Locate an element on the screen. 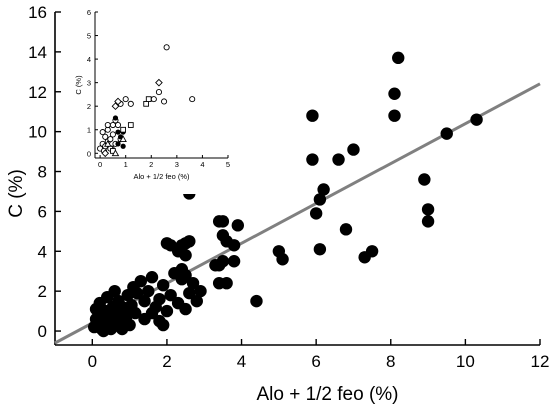  inset-y-tick-label: 4 is located at coordinates (89, 59).